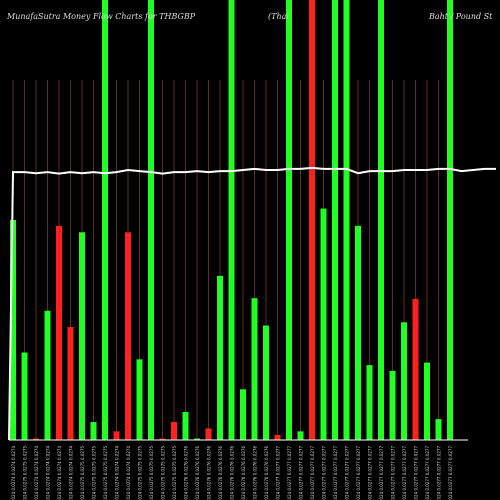 The height and width of the screenshot is (500, 500). I want to click on x-tick-label: 25/10/2024 0.0277 0.0277 0.0277, so click(450, 473).